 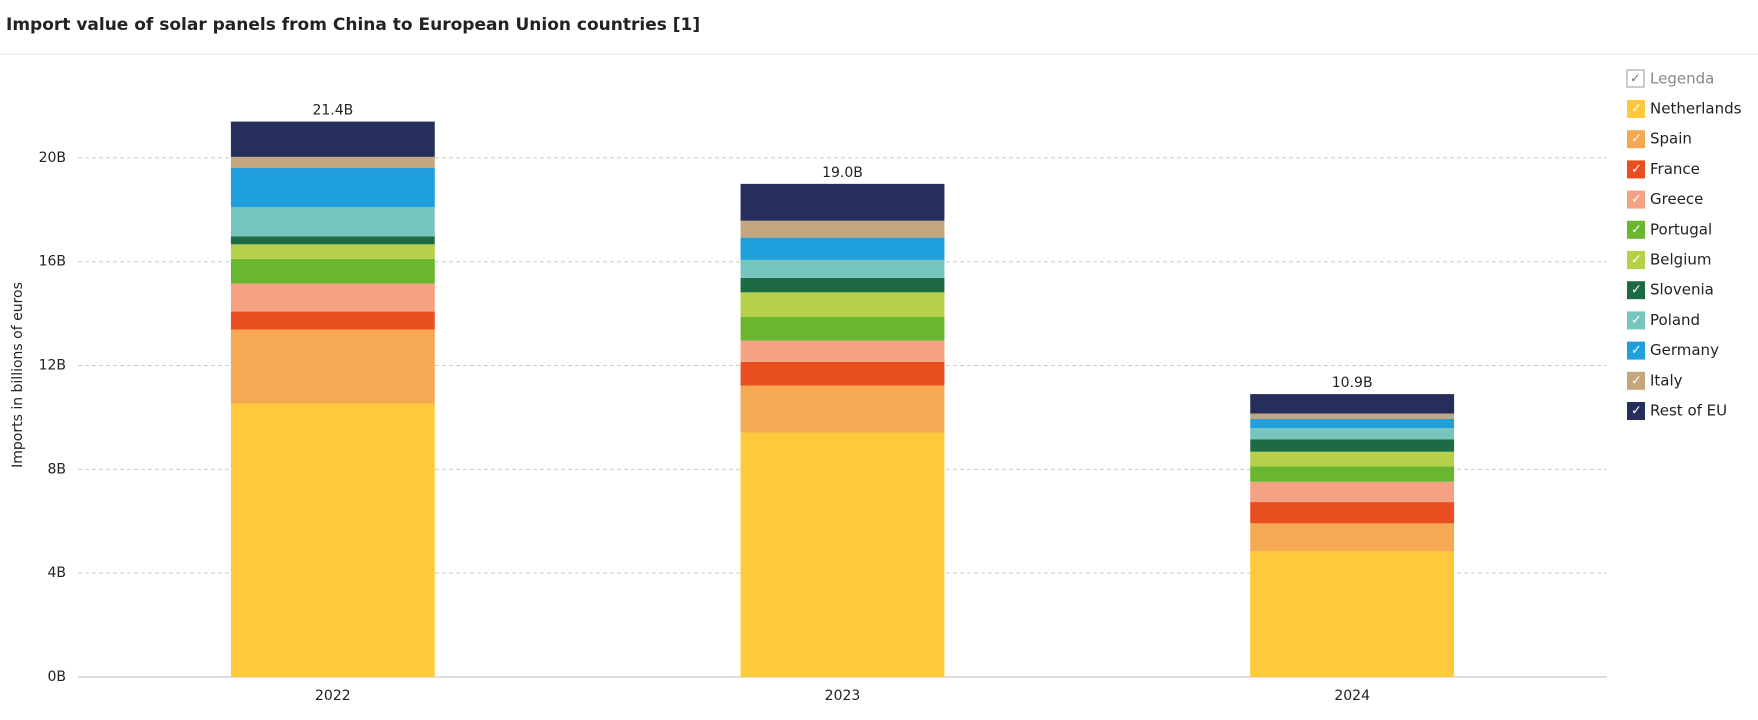 What do you see at coordinates (1681, 260) in the screenshot?
I see `legend-label: Belgium` at bounding box center [1681, 260].